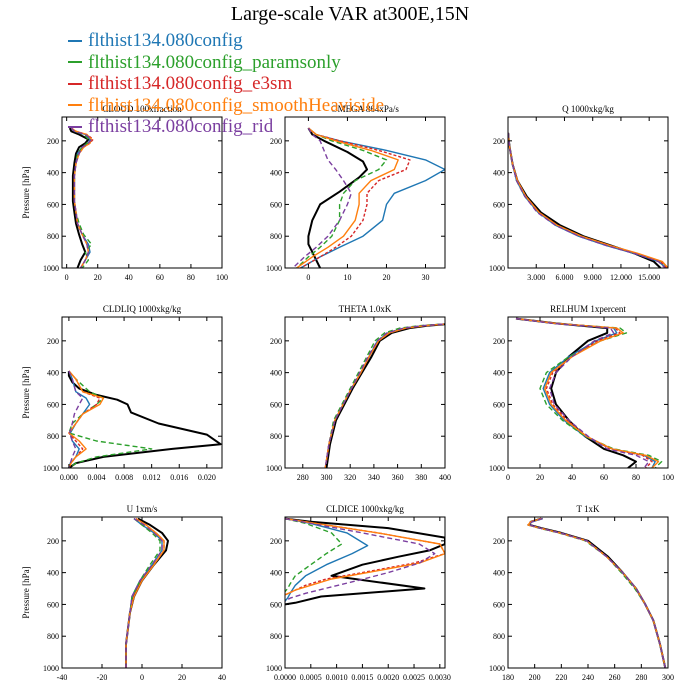 The width and height of the screenshot is (700, 700). I want to click on x-tick-label: 0.012, so click(152, 477).